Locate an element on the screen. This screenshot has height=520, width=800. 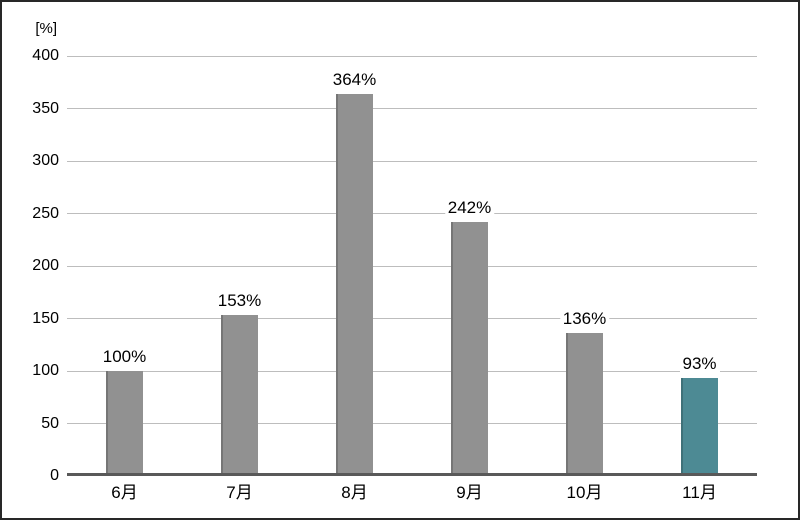
y-tick-label-400: 400 is located at coordinates (45, 55).